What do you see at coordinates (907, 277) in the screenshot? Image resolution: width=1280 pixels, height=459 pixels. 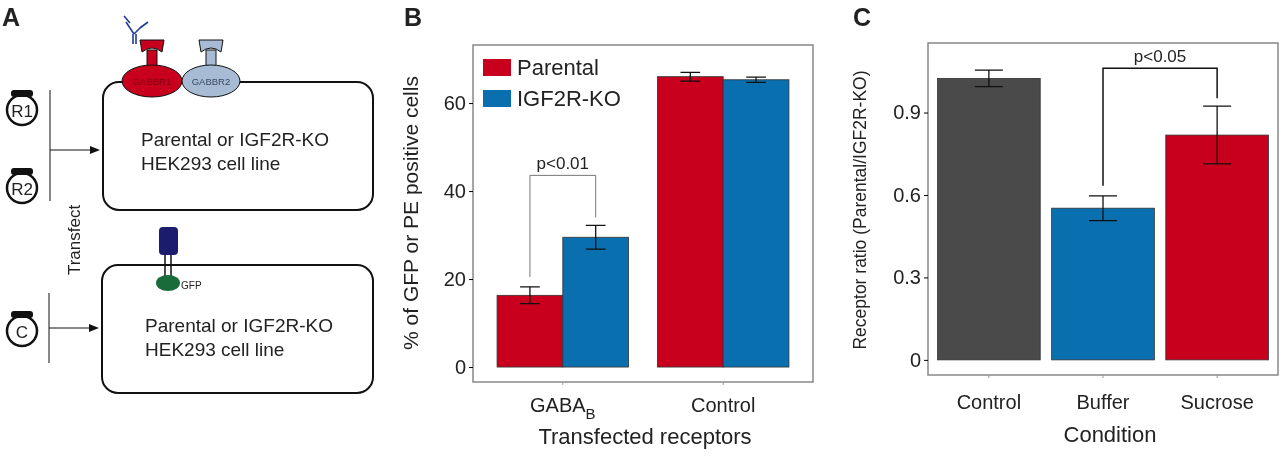 I see `y-tick-label: 0.3` at bounding box center [907, 277].